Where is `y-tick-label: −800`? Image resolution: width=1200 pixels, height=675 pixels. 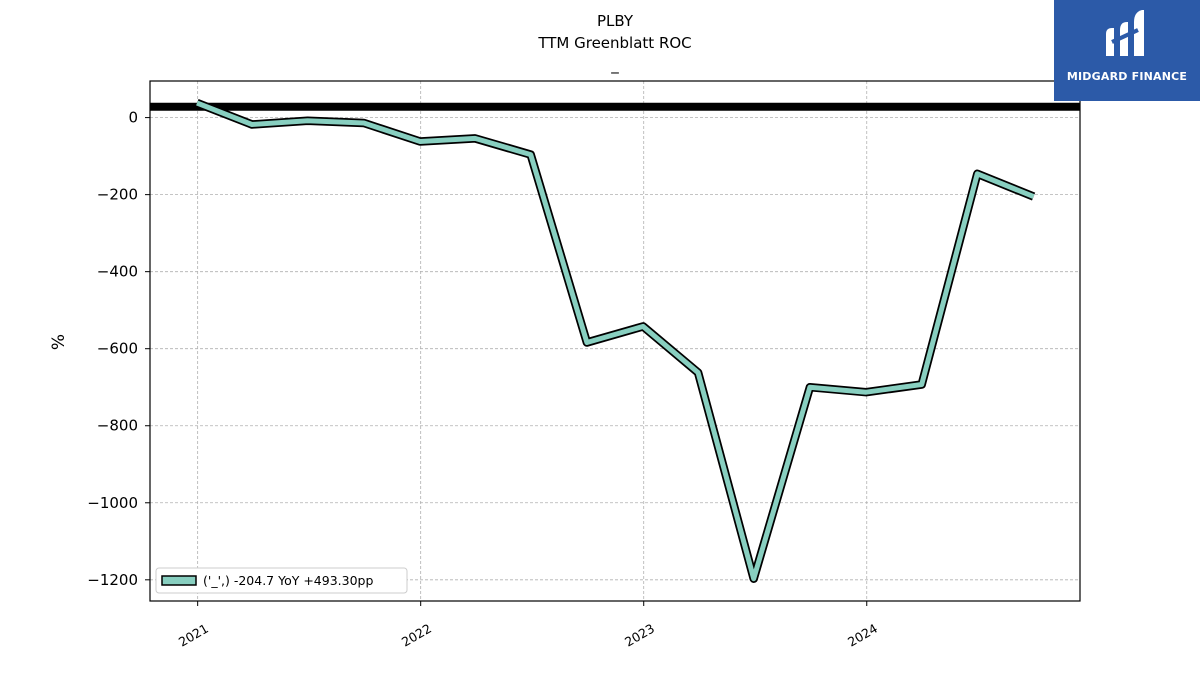
y-tick-label: −800 is located at coordinates (117, 426).